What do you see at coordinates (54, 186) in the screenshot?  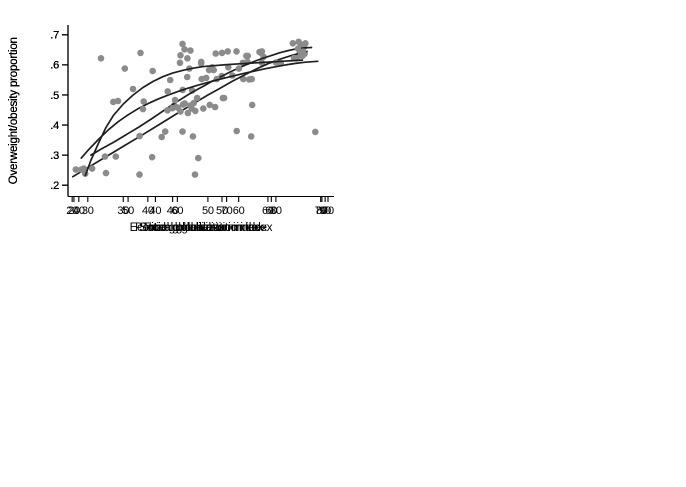 I see `y-tick-label: .2` at bounding box center [54, 186].